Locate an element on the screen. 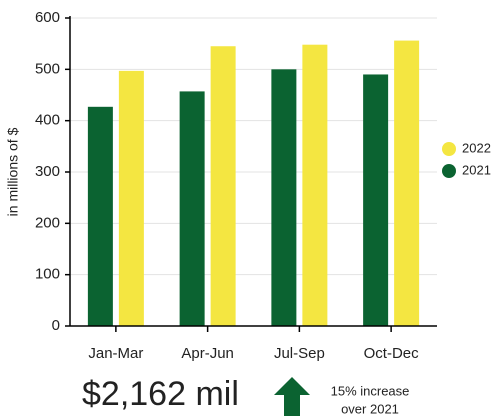  increase-label: over 2021 is located at coordinates (370, 408).